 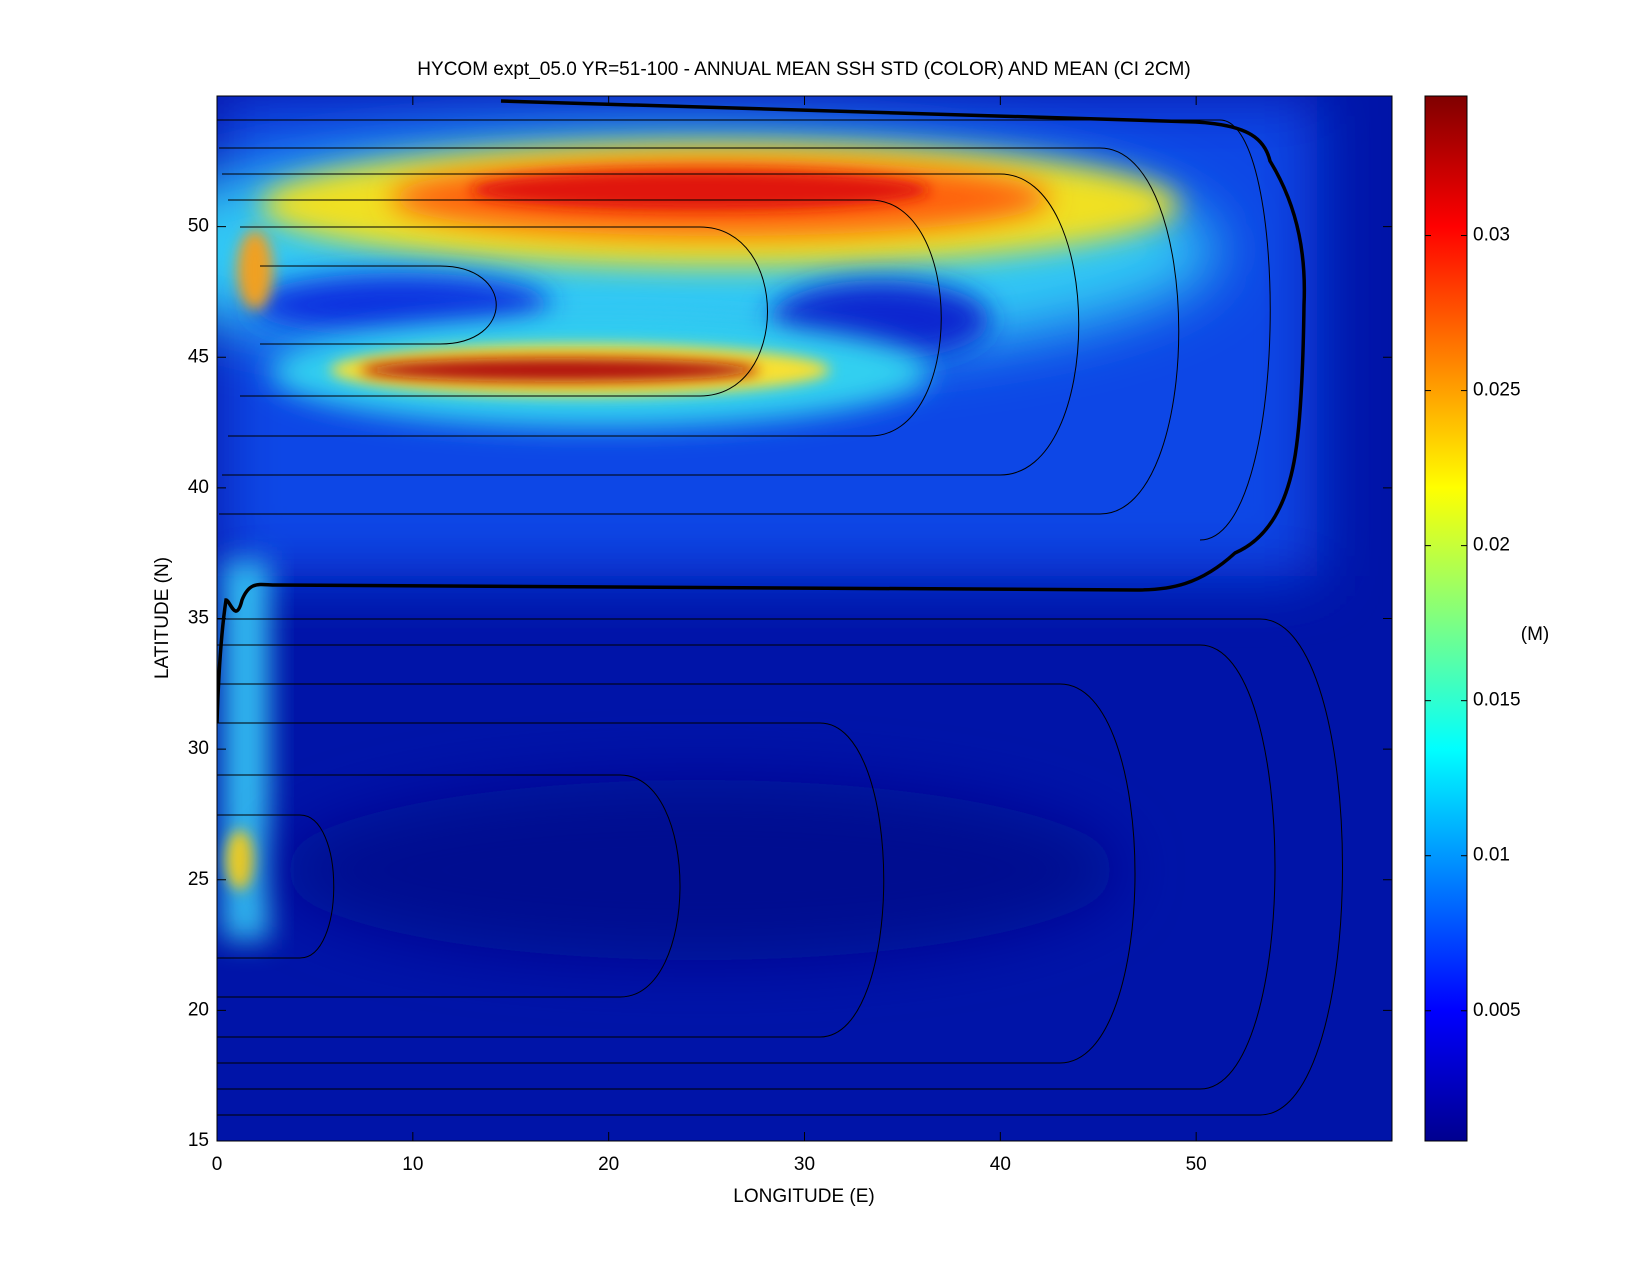 I want to click on colorbar-tick-label: 0.01, so click(x=1491, y=855).